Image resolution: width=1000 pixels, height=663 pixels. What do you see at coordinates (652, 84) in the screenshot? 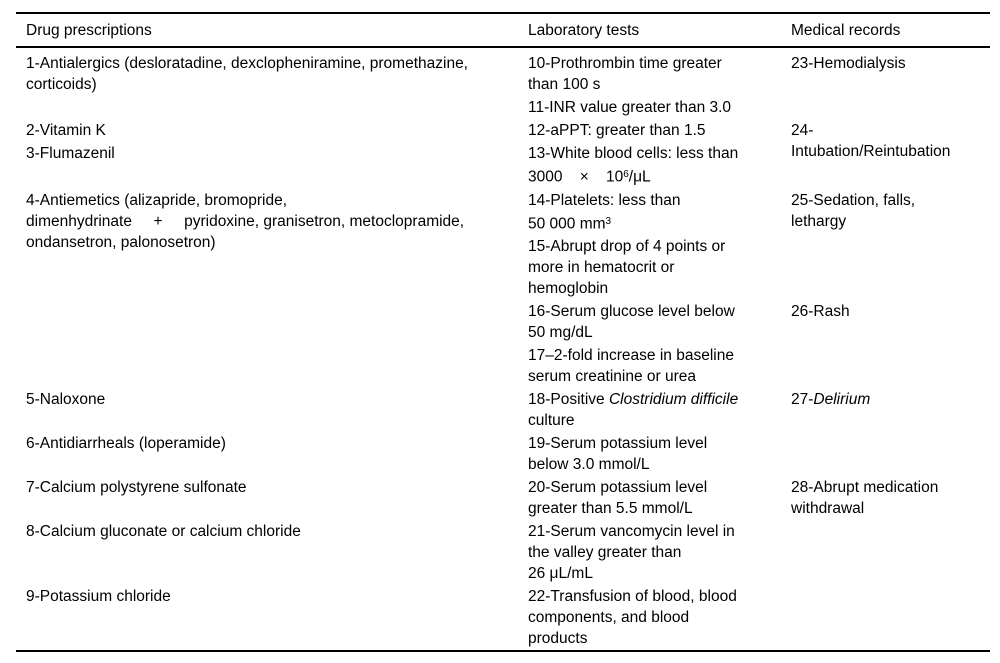
I see `text-line: than 100 s` at bounding box center [652, 84].